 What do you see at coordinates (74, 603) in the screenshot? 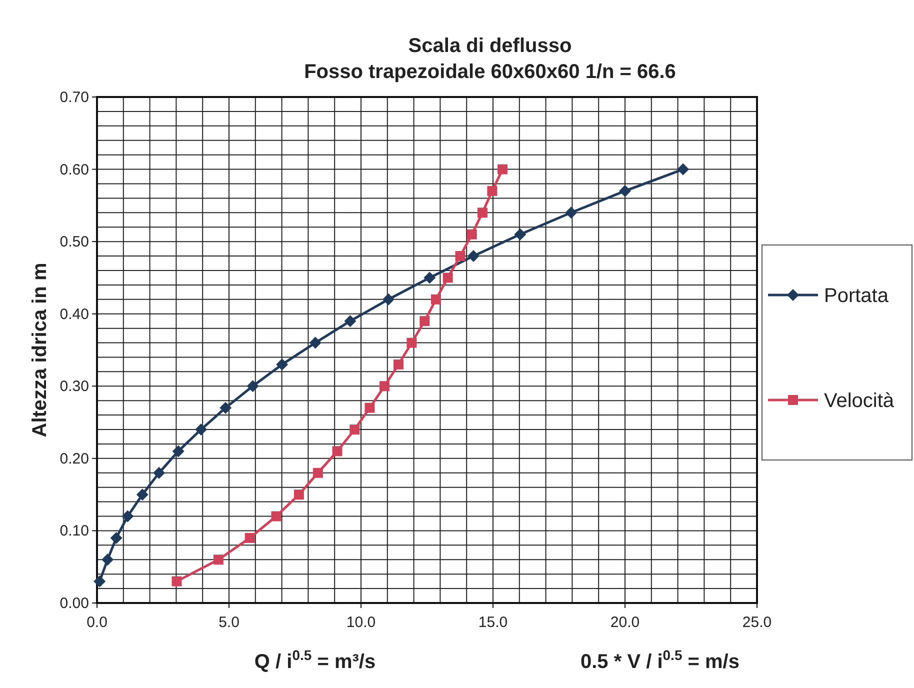
I see `y-tick-label: 0.00` at bounding box center [74, 603].